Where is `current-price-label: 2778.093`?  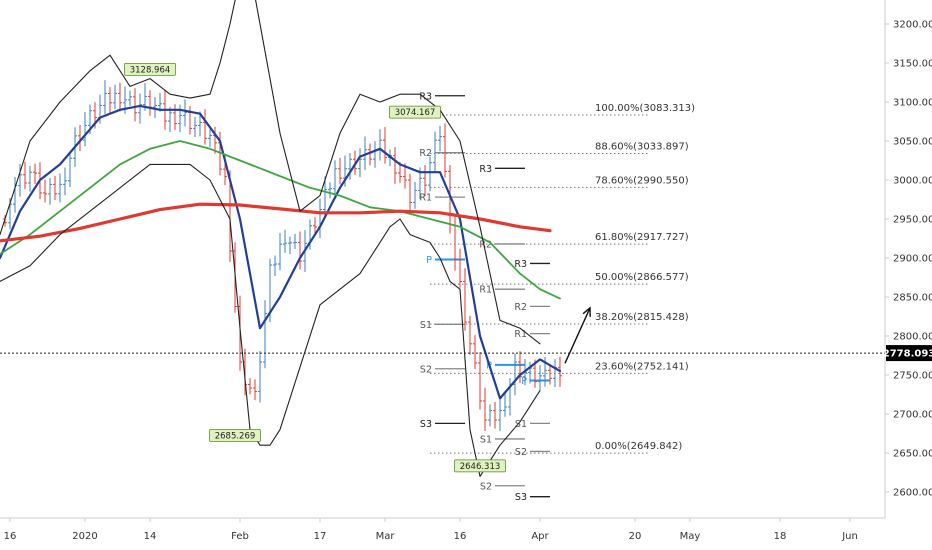 current-price-label: 2778.093 is located at coordinates (907, 354).